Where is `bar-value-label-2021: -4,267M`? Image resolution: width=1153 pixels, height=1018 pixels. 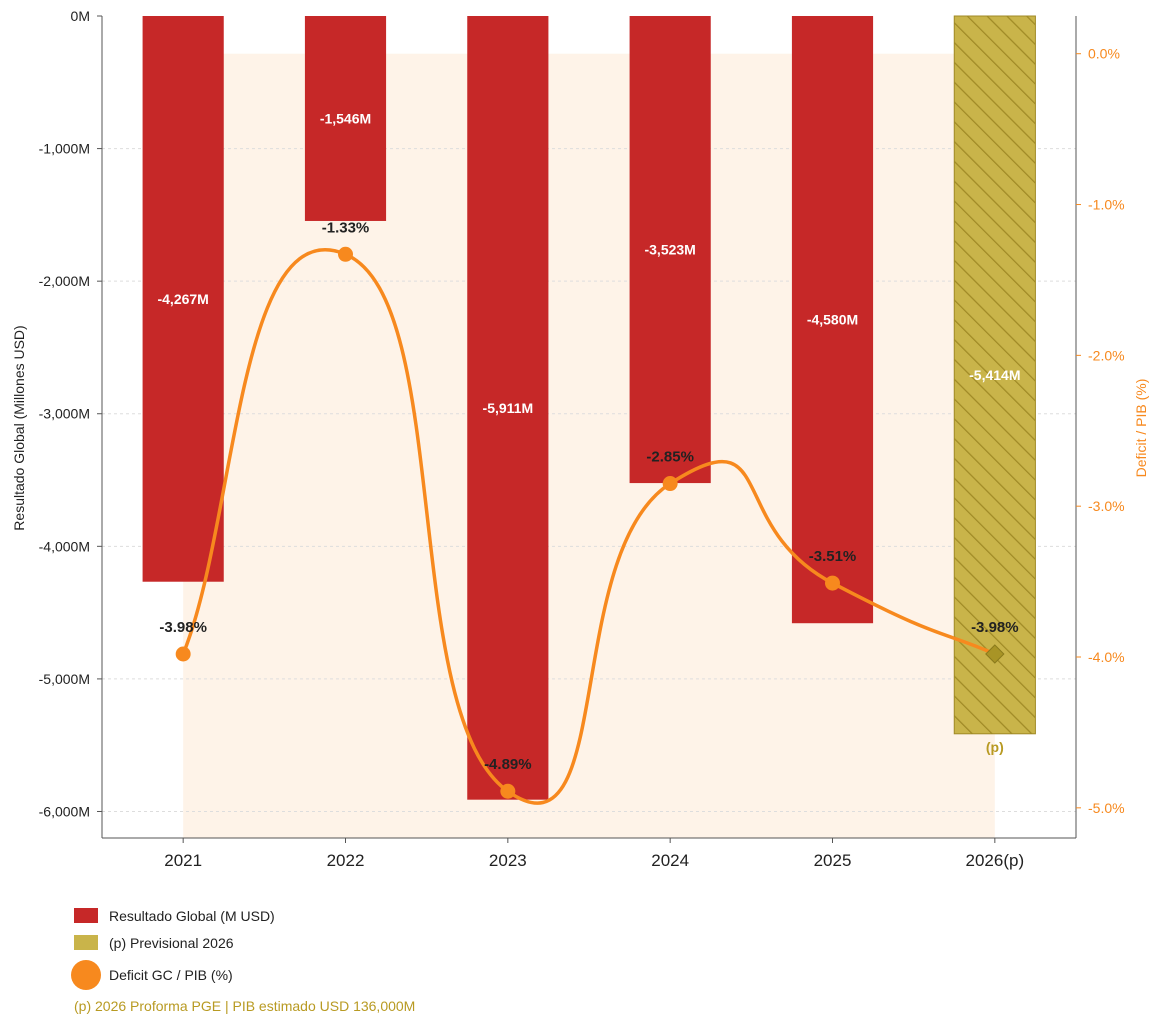
bar-value-label-2021: -4,267M is located at coordinates (182, 299).